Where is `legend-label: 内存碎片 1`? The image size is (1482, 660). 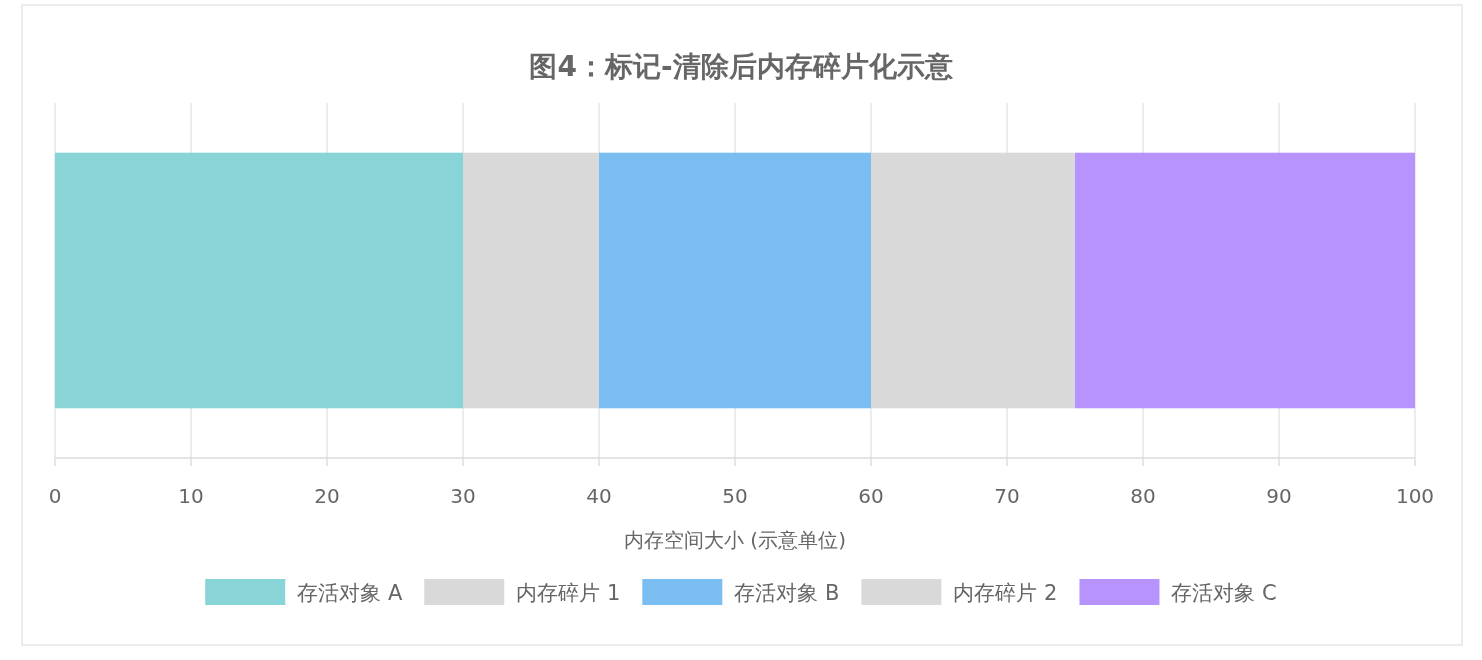
legend-label: 内存碎片 1 is located at coordinates (568, 593).